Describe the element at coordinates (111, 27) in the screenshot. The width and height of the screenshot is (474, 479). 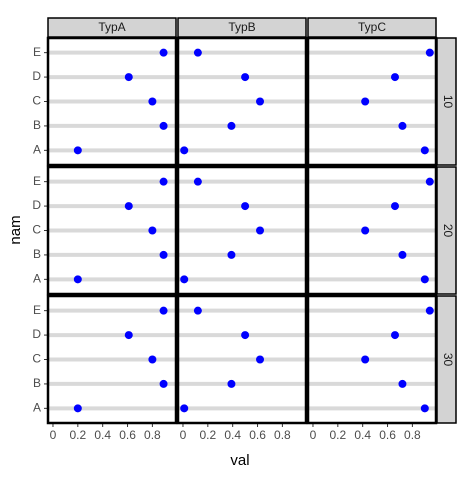
I see `strip-label: TypA` at that location.